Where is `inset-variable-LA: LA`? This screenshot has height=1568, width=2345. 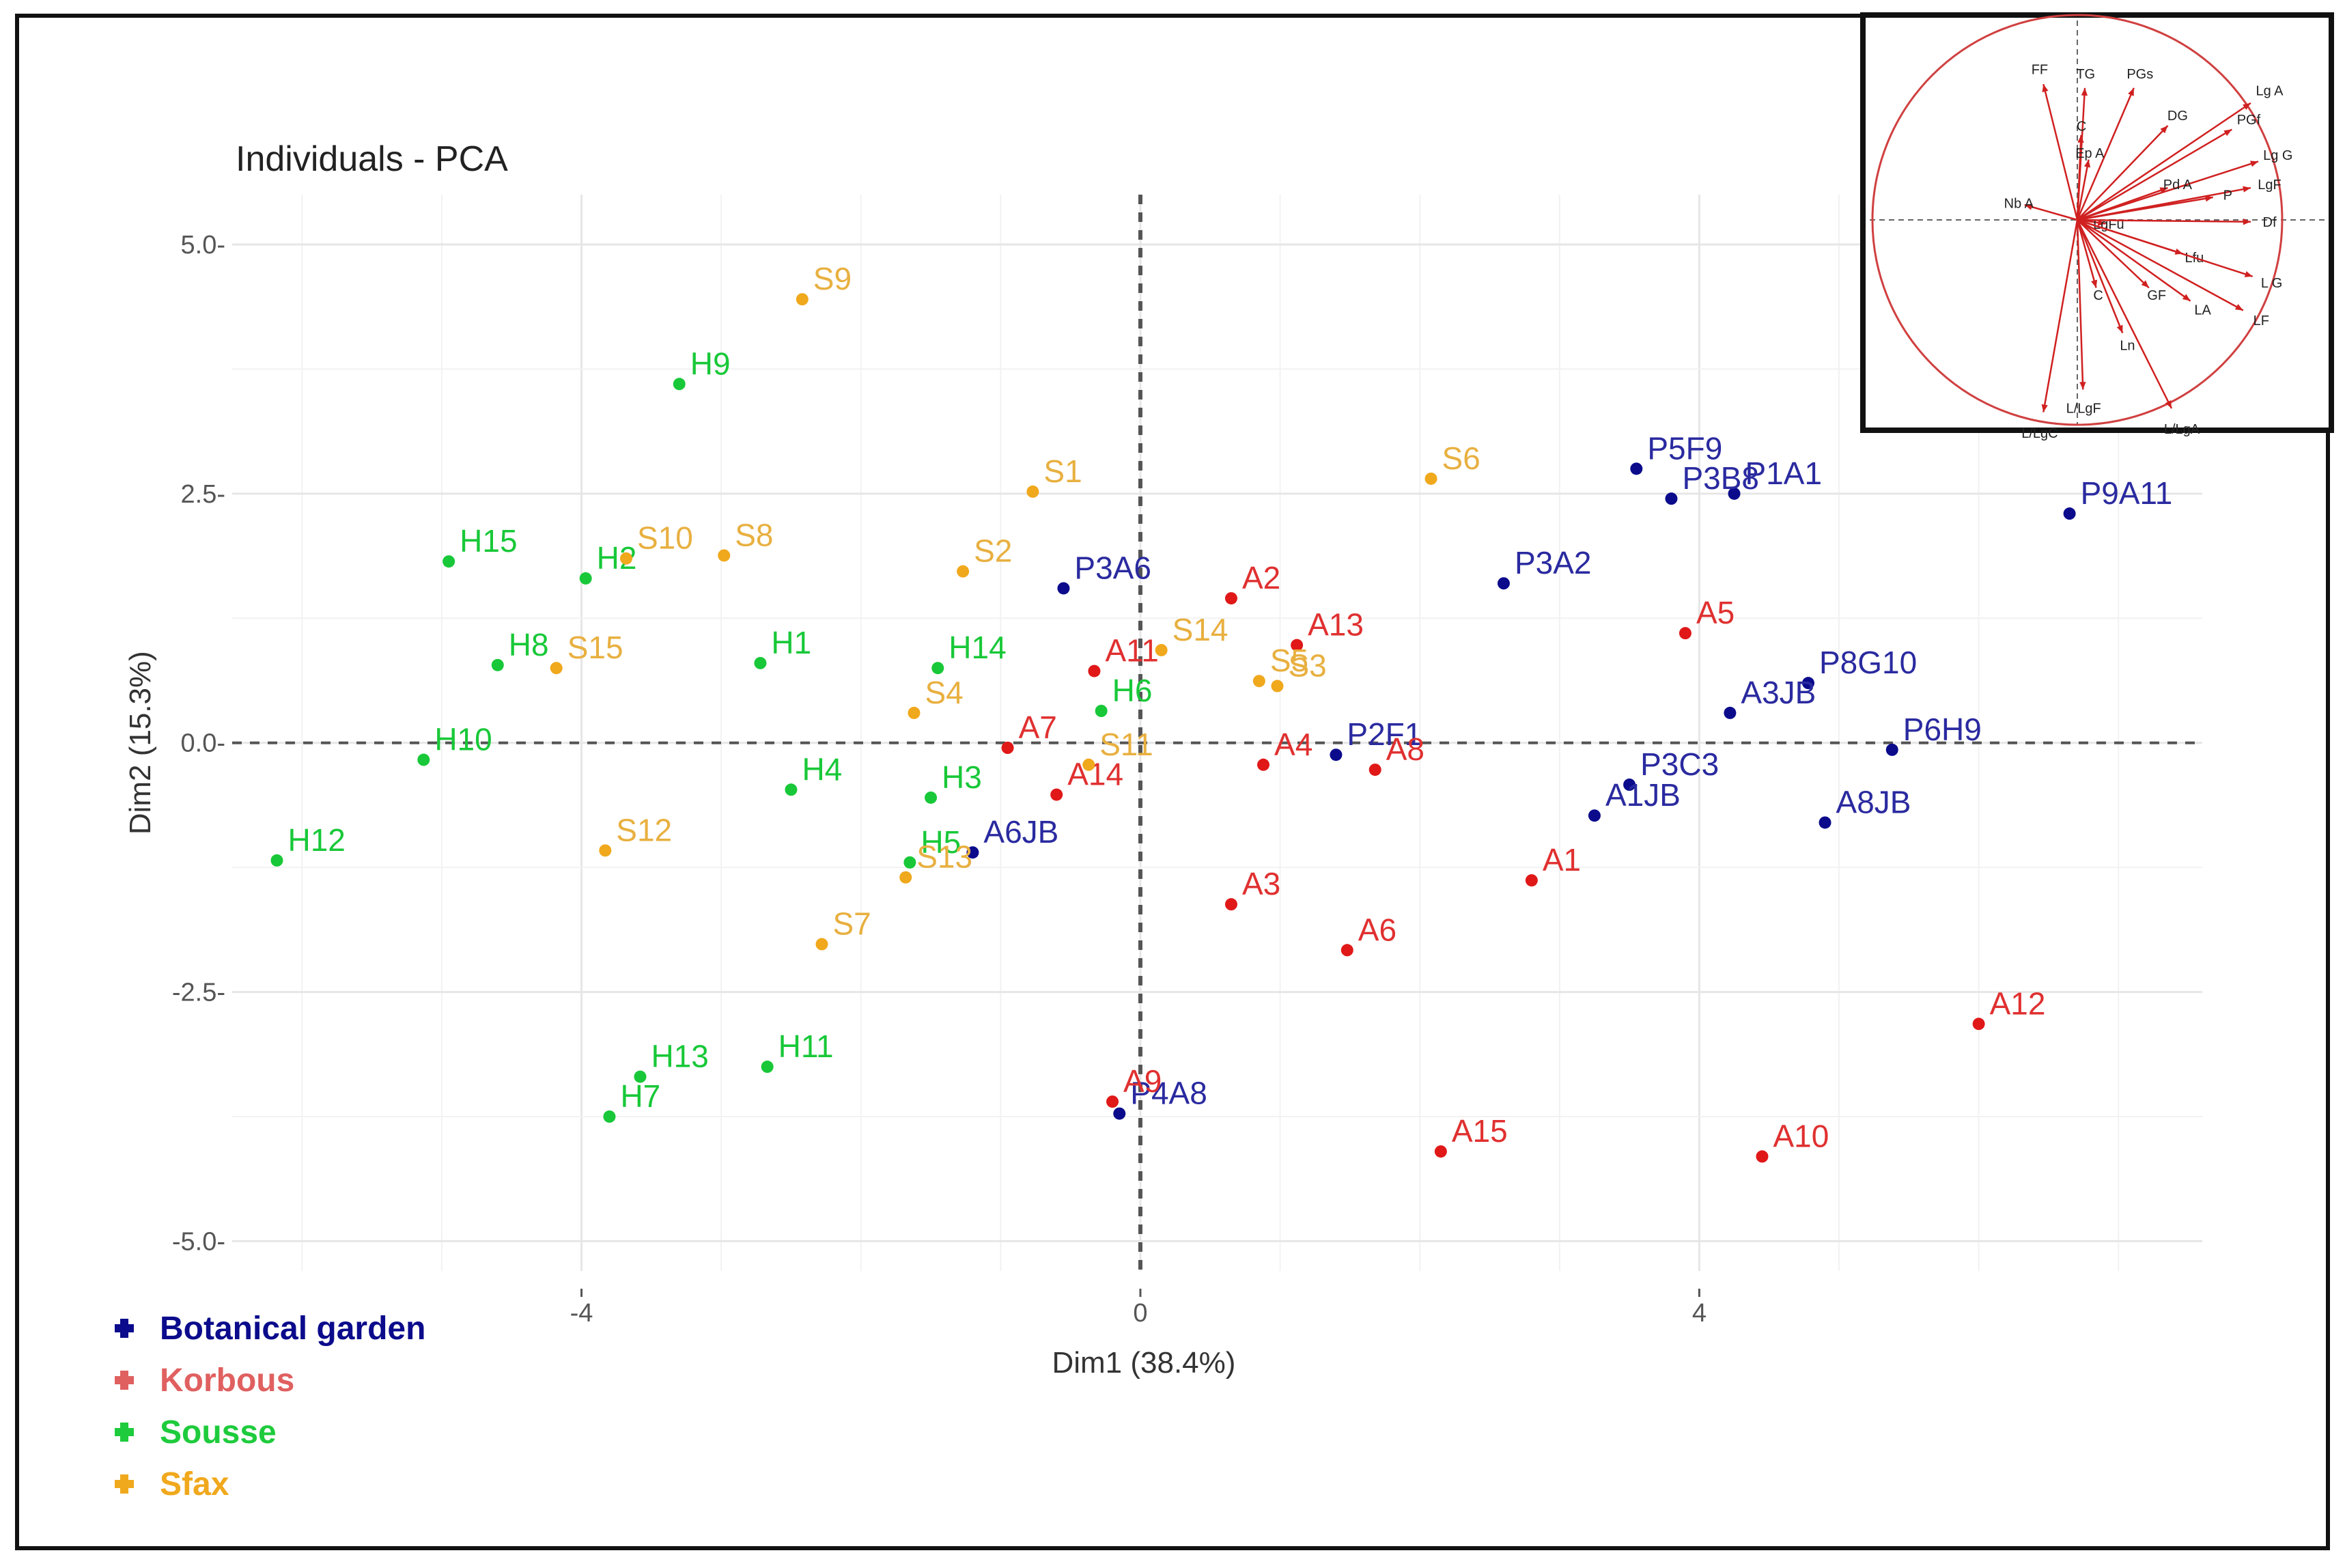 inset-variable-LA: LA is located at coordinates (2144, 268).